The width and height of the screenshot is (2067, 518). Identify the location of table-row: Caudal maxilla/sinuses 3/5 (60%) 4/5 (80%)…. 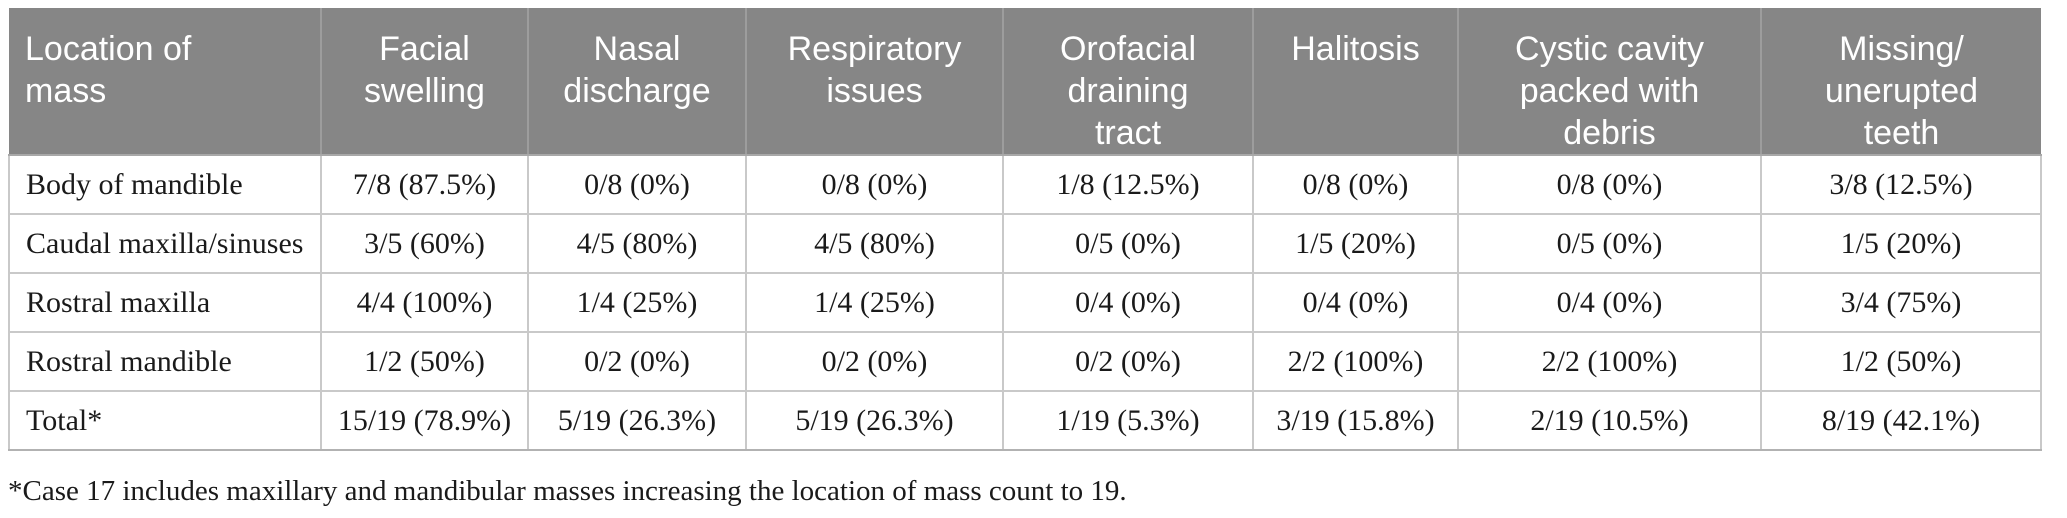
(1025, 243).